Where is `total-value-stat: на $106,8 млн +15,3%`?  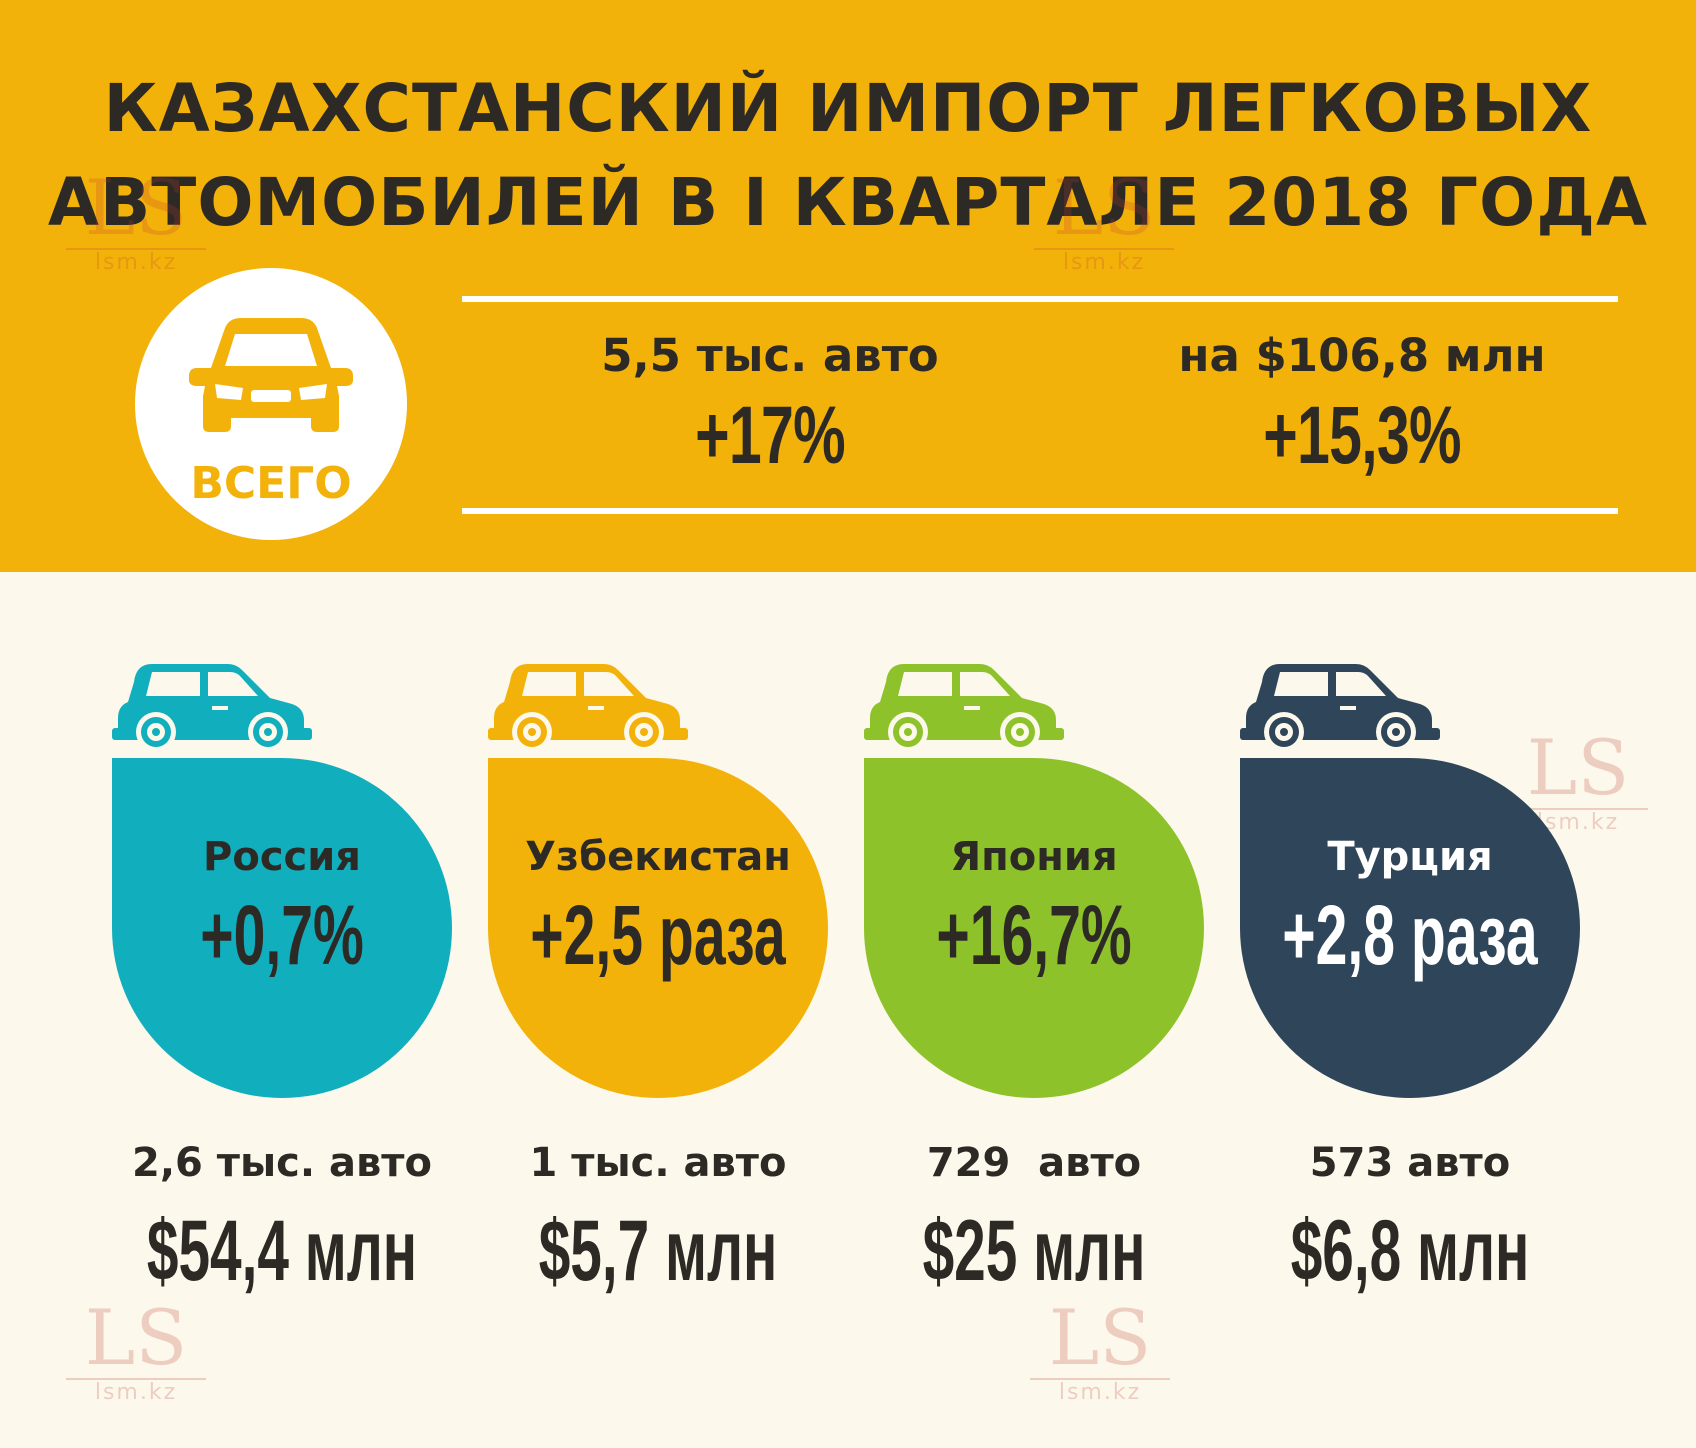
total-value-stat: на $106,8 млн +15,3% is located at coordinates (1362, 406).